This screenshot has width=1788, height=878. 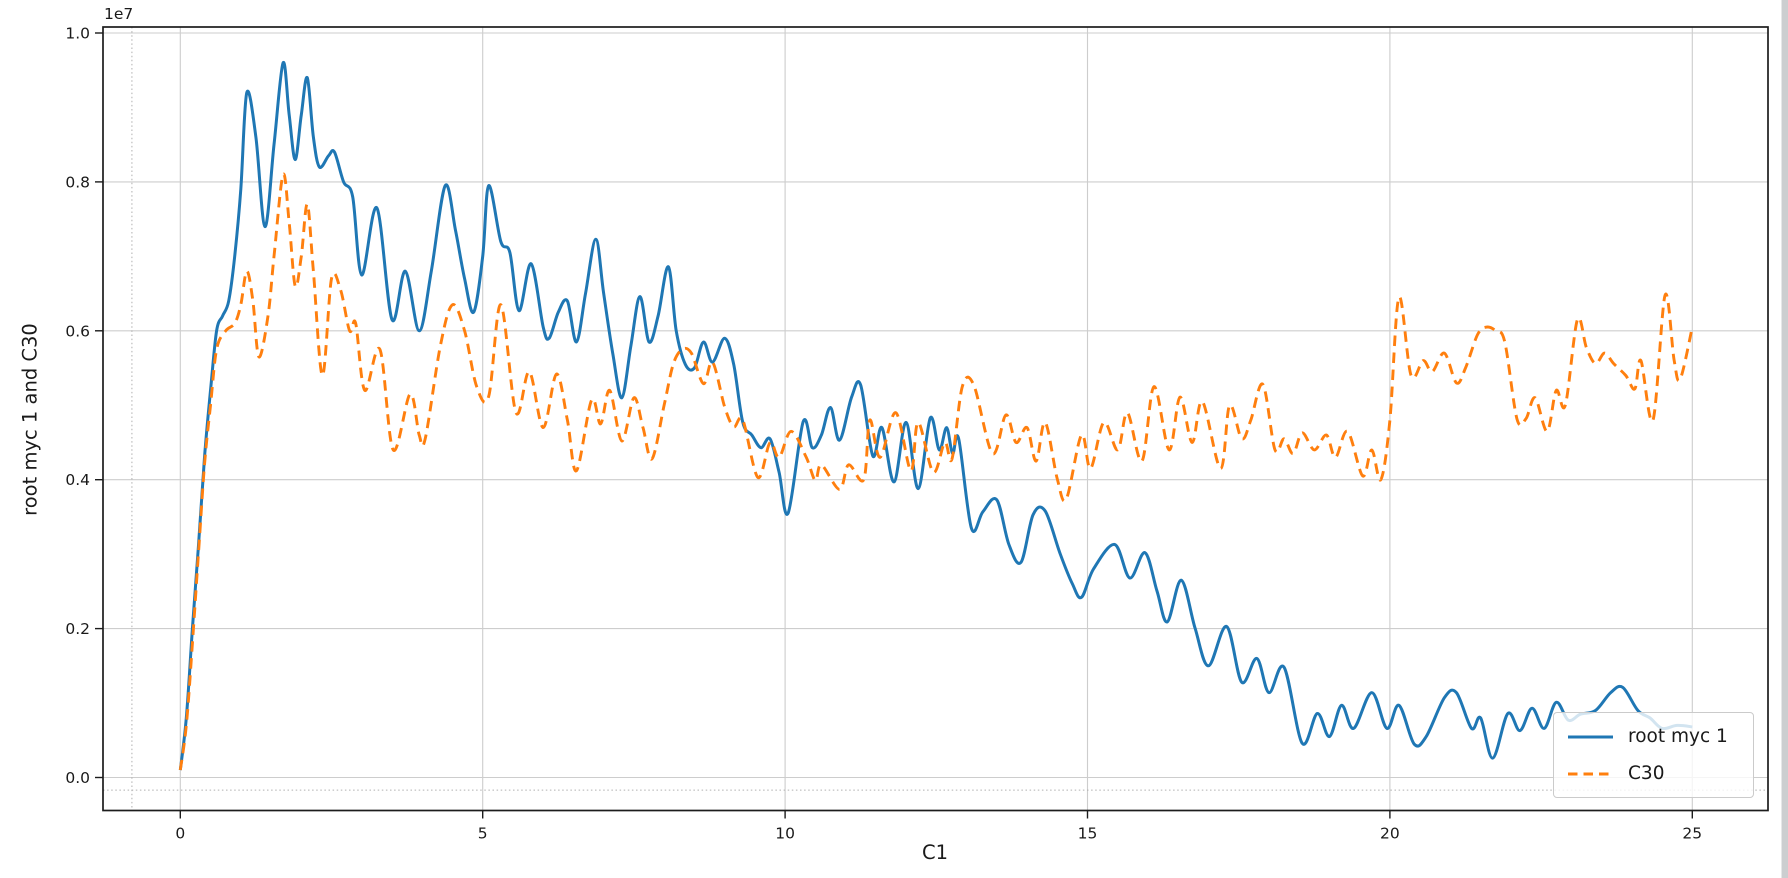 What do you see at coordinates (483, 834) in the screenshot?
I see `x-tick-label: 5` at bounding box center [483, 834].